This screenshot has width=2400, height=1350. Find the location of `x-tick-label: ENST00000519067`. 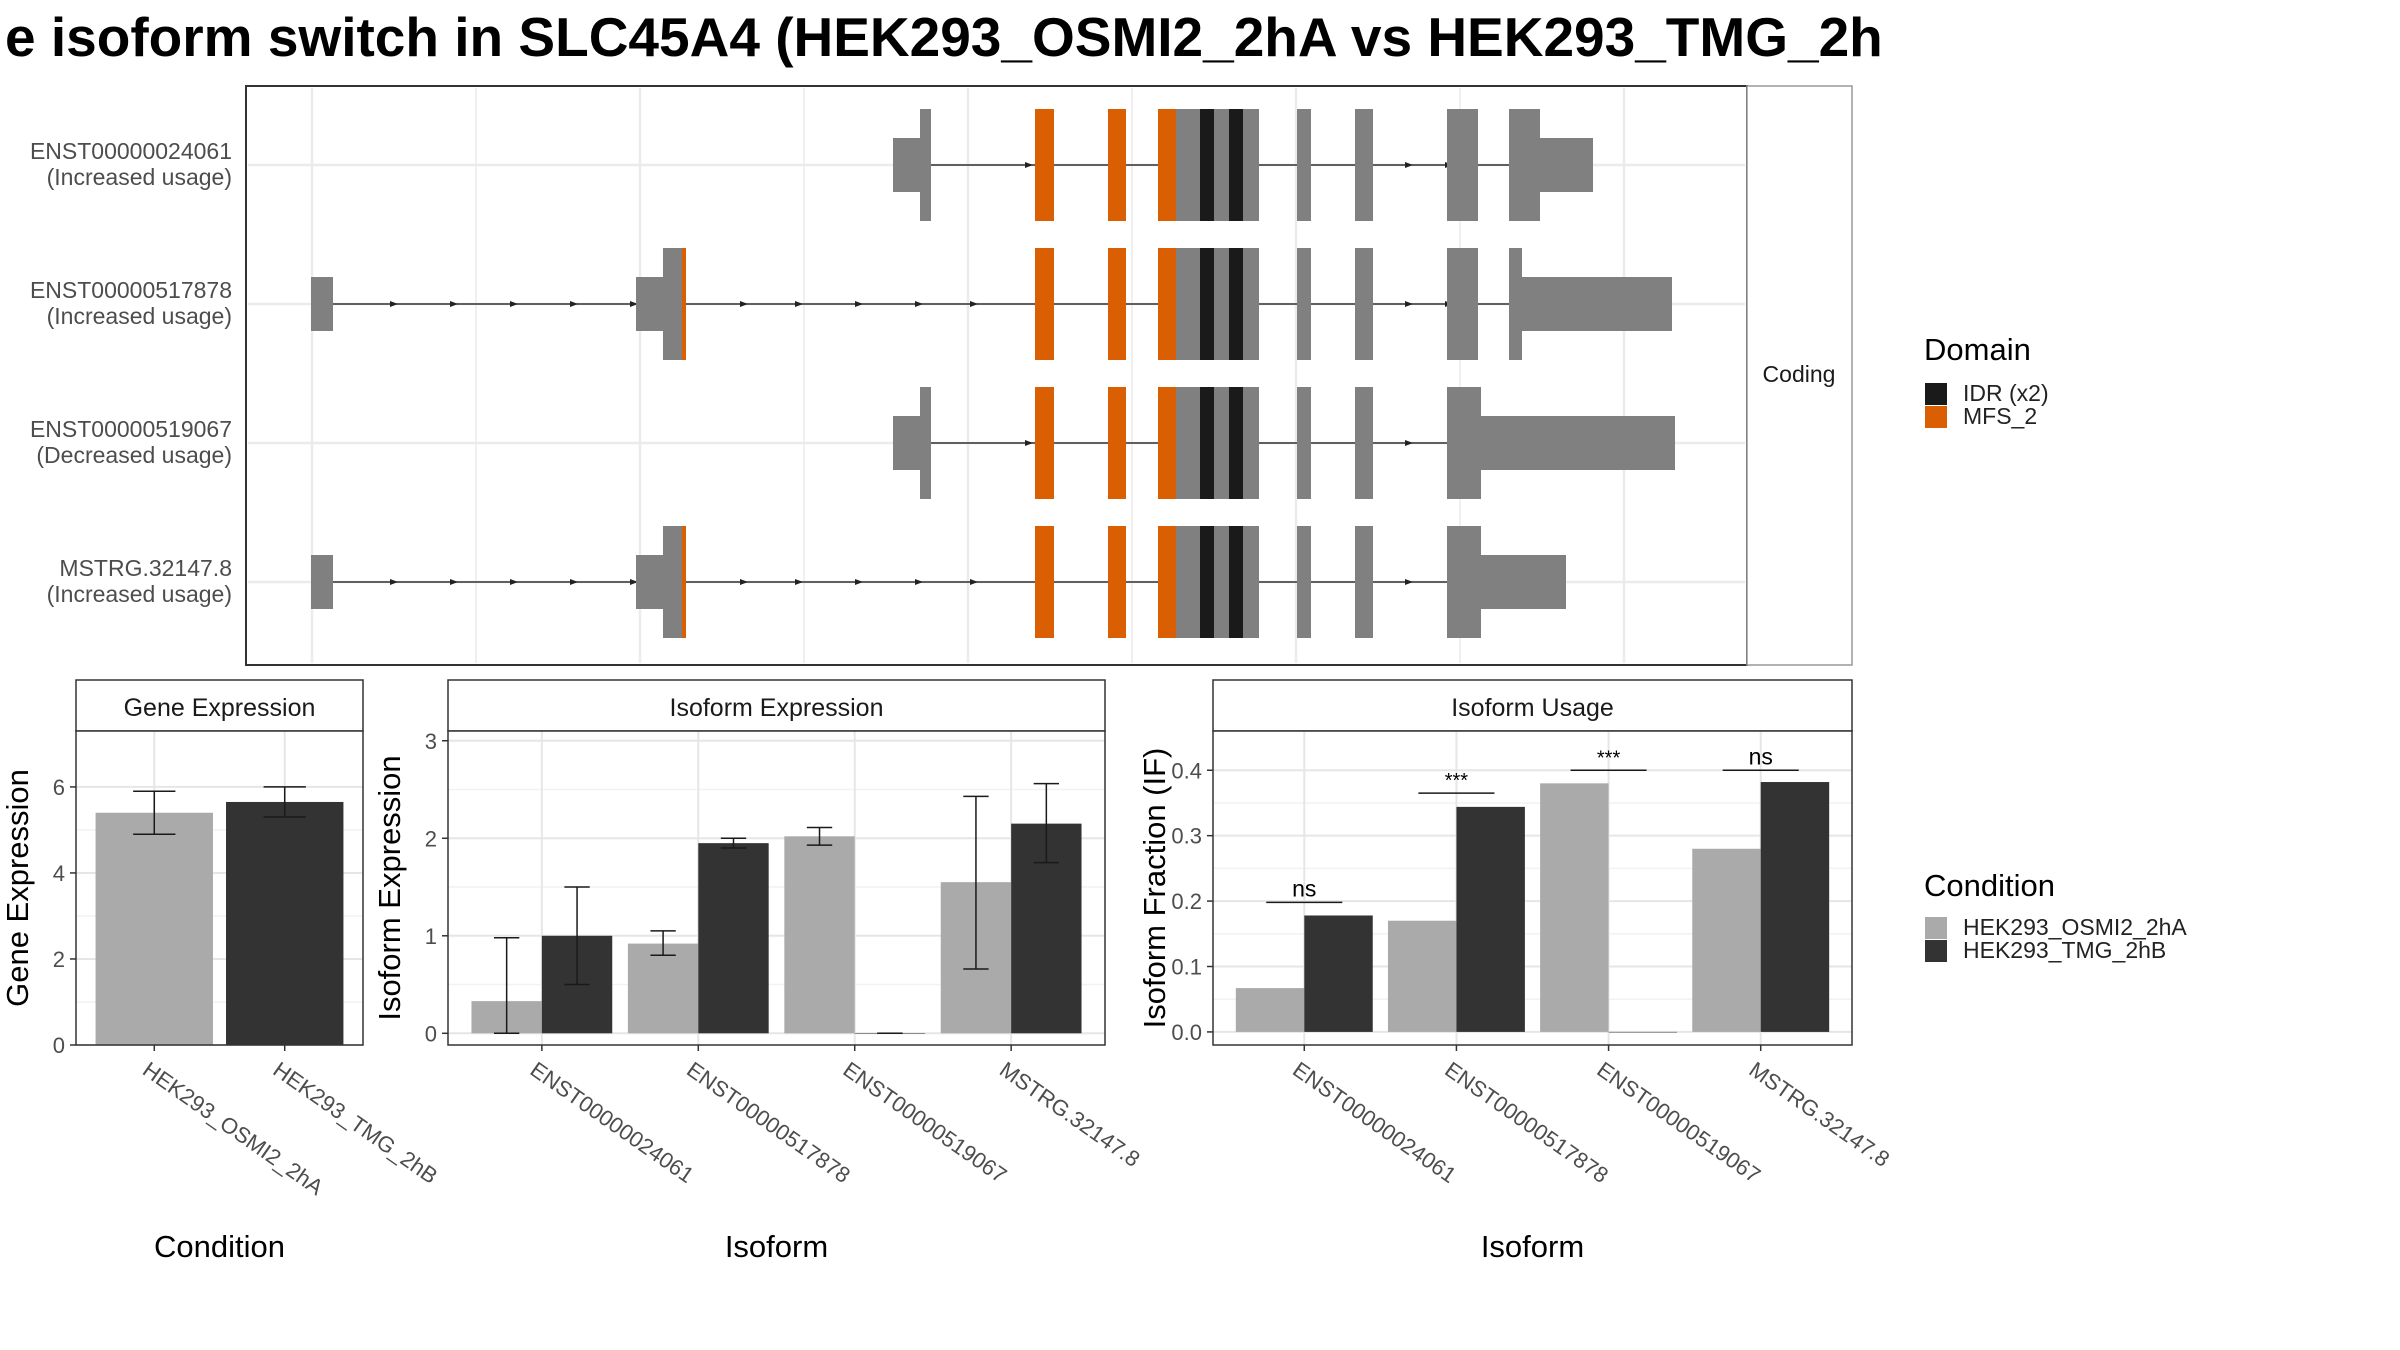

x-tick-label: ENST00000519067 is located at coordinates (1679, 1122).